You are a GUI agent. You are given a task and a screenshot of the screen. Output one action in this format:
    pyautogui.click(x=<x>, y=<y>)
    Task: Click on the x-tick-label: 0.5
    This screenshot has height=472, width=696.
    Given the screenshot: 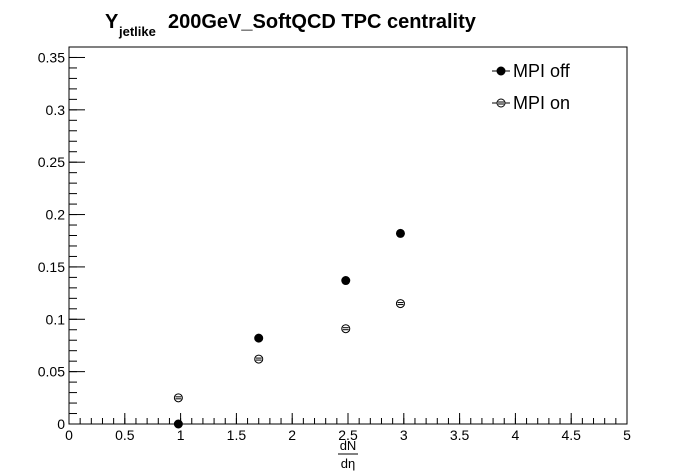 What is the action you would take?
    pyautogui.click(x=125, y=435)
    